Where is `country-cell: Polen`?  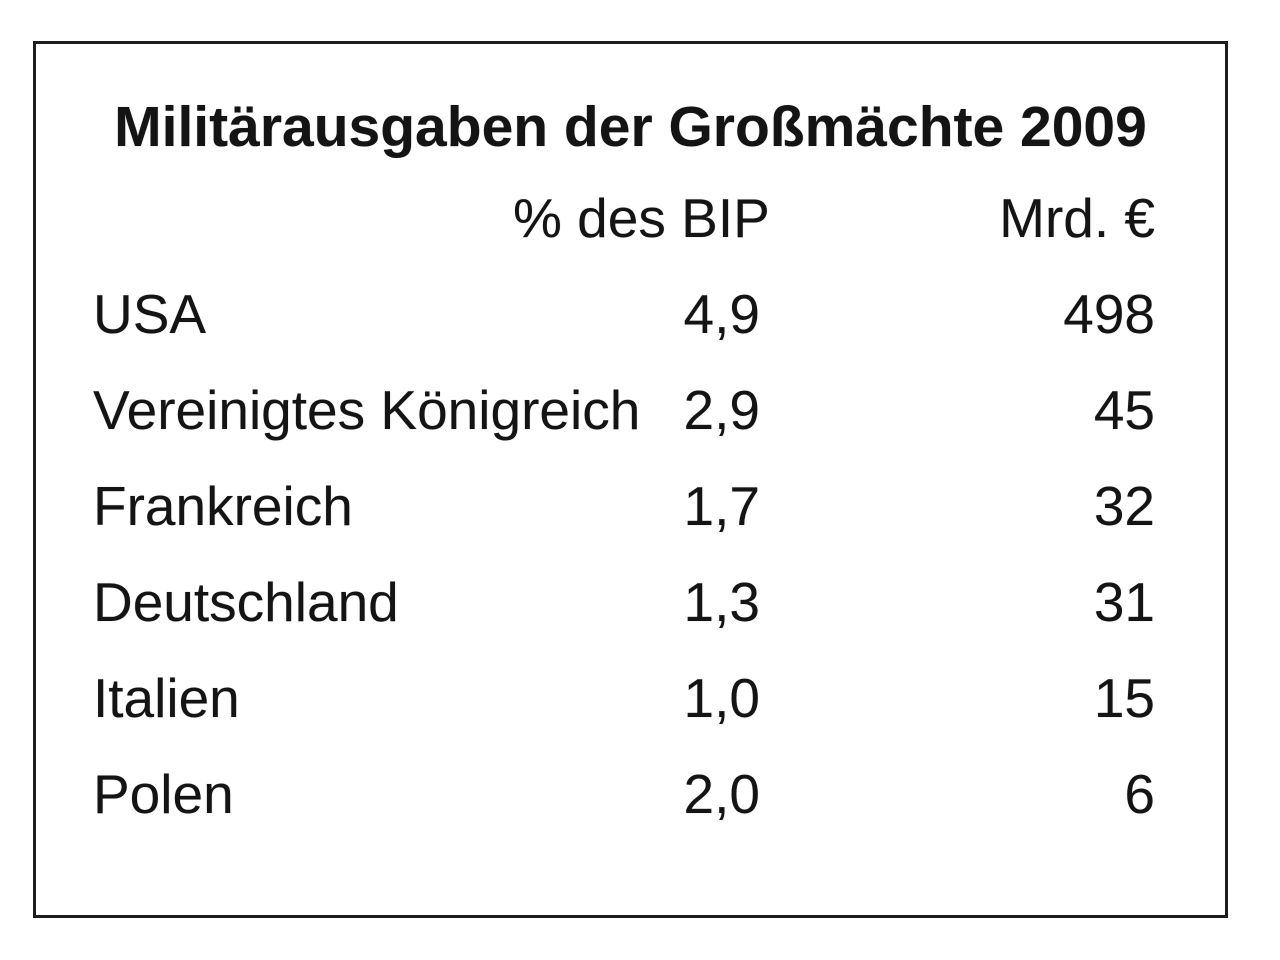
country-cell: Polen is located at coordinates (163, 794).